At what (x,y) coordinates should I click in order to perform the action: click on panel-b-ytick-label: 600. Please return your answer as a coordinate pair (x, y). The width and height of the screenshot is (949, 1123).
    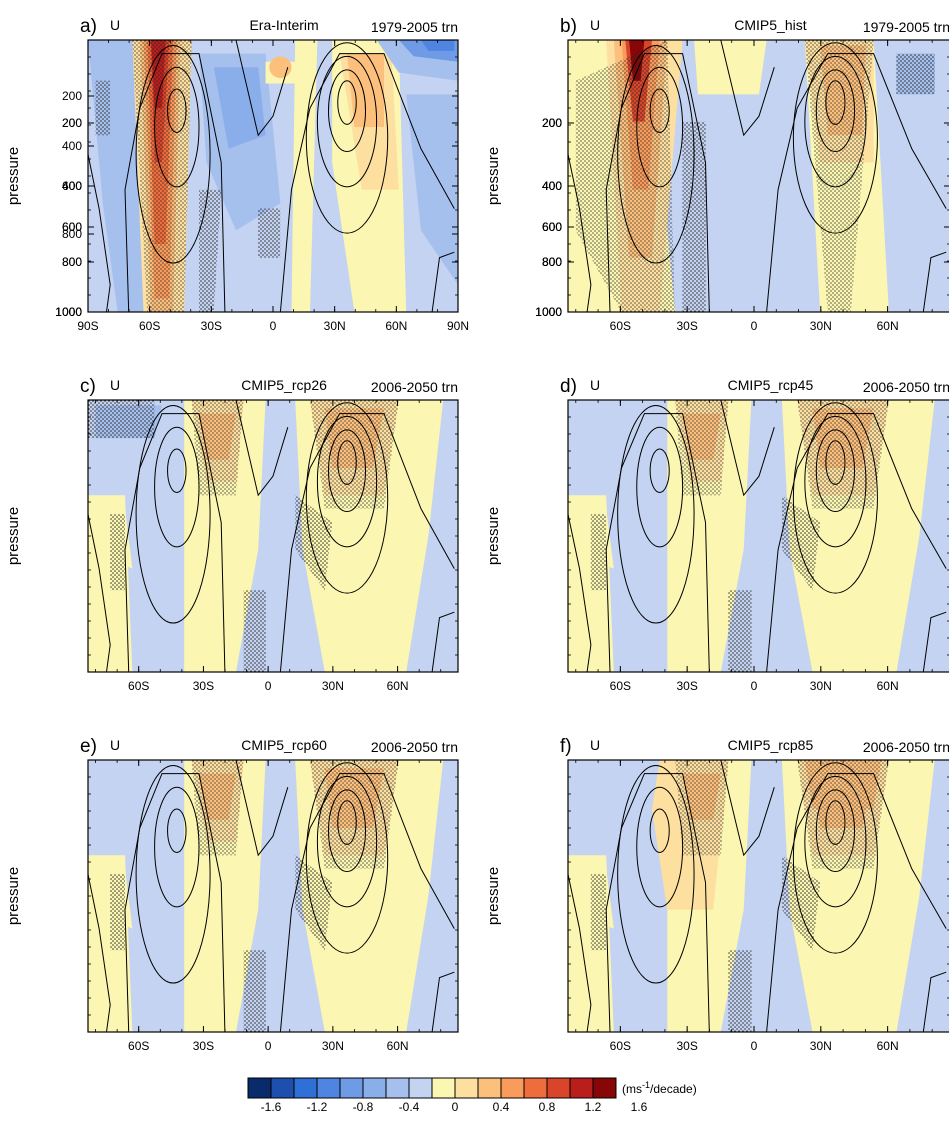
    Looking at the image, I should click on (552, 227).